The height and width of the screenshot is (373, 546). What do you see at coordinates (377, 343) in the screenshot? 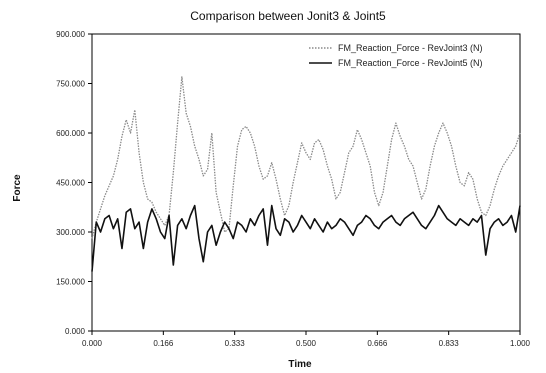
I see `x-tick-label: 0.666` at bounding box center [377, 343].